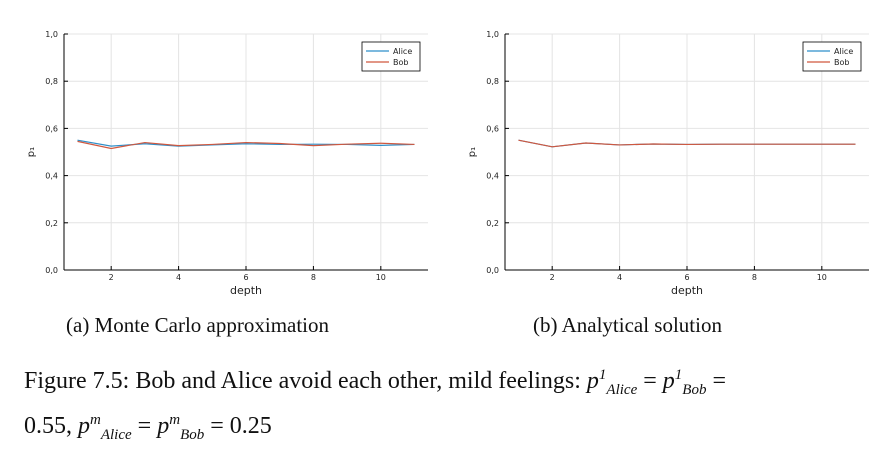 The image size is (882, 450). I want to click on caption-p-alice: p1Alice, so click(612, 382).